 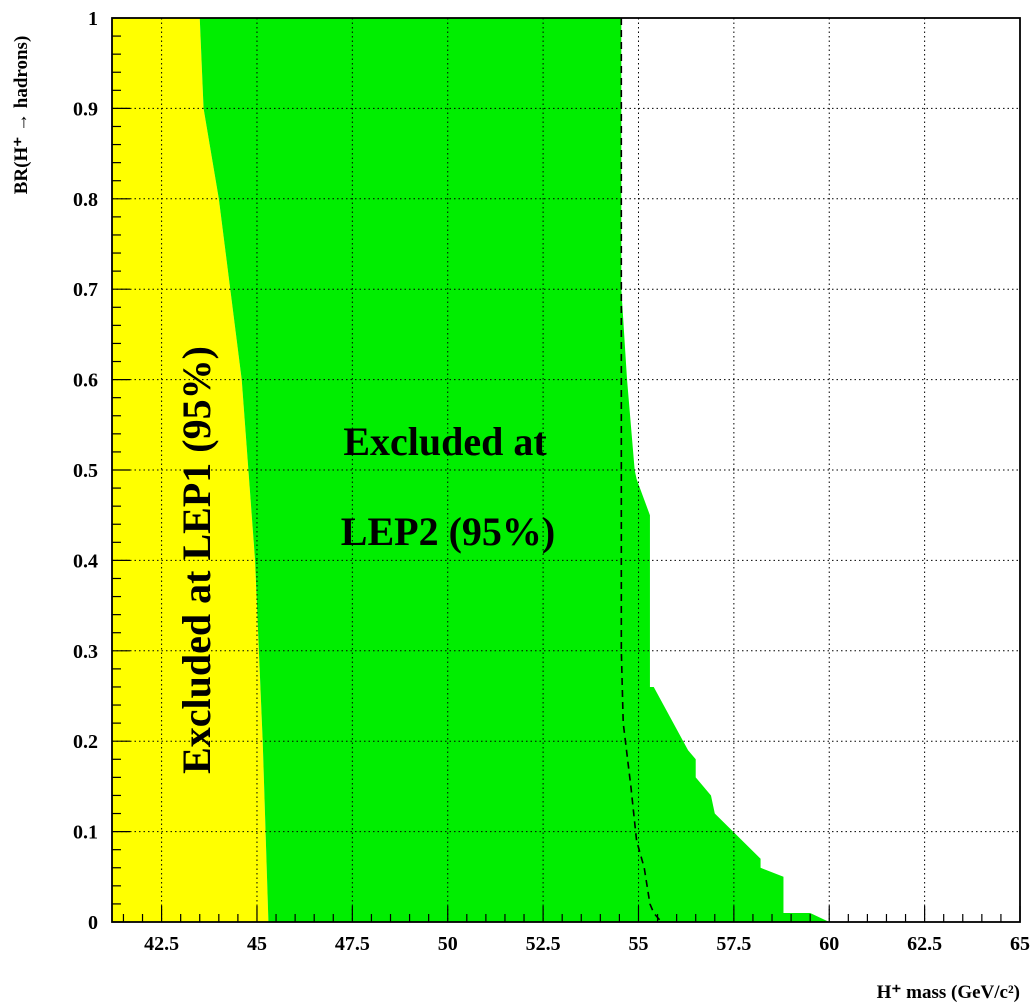 What do you see at coordinates (924, 944) in the screenshot?
I see `x-tick-label: 62.5` at bounding box center [924, 944].